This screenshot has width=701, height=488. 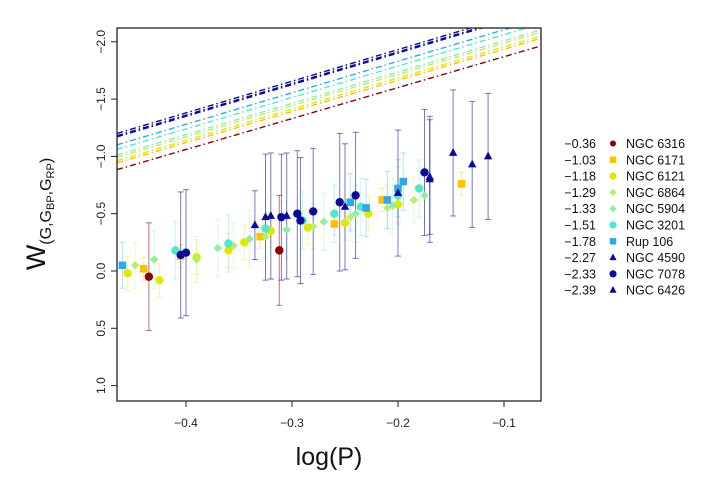 What do you see at coordinates (624, 177) in the screenshot?
I see `legend-item: −1.18 NGC 6121` at bounding box center [624, 177].